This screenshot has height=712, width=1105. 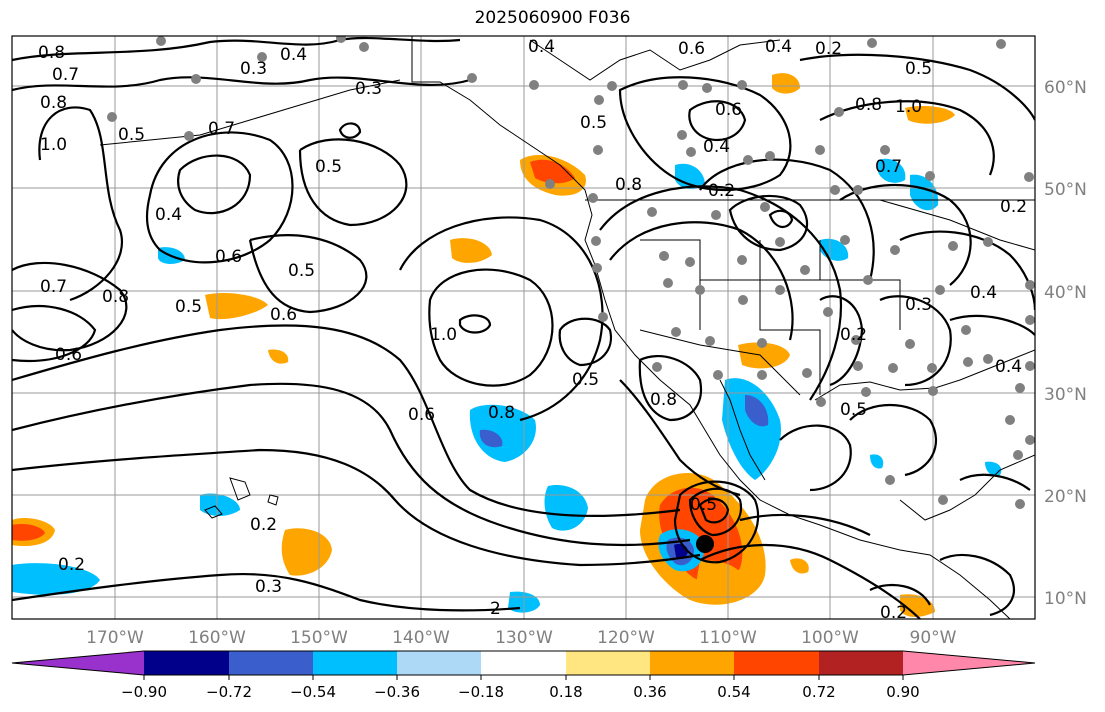 I want to click on lon-label: 150°W, so click(x=319, y=638).